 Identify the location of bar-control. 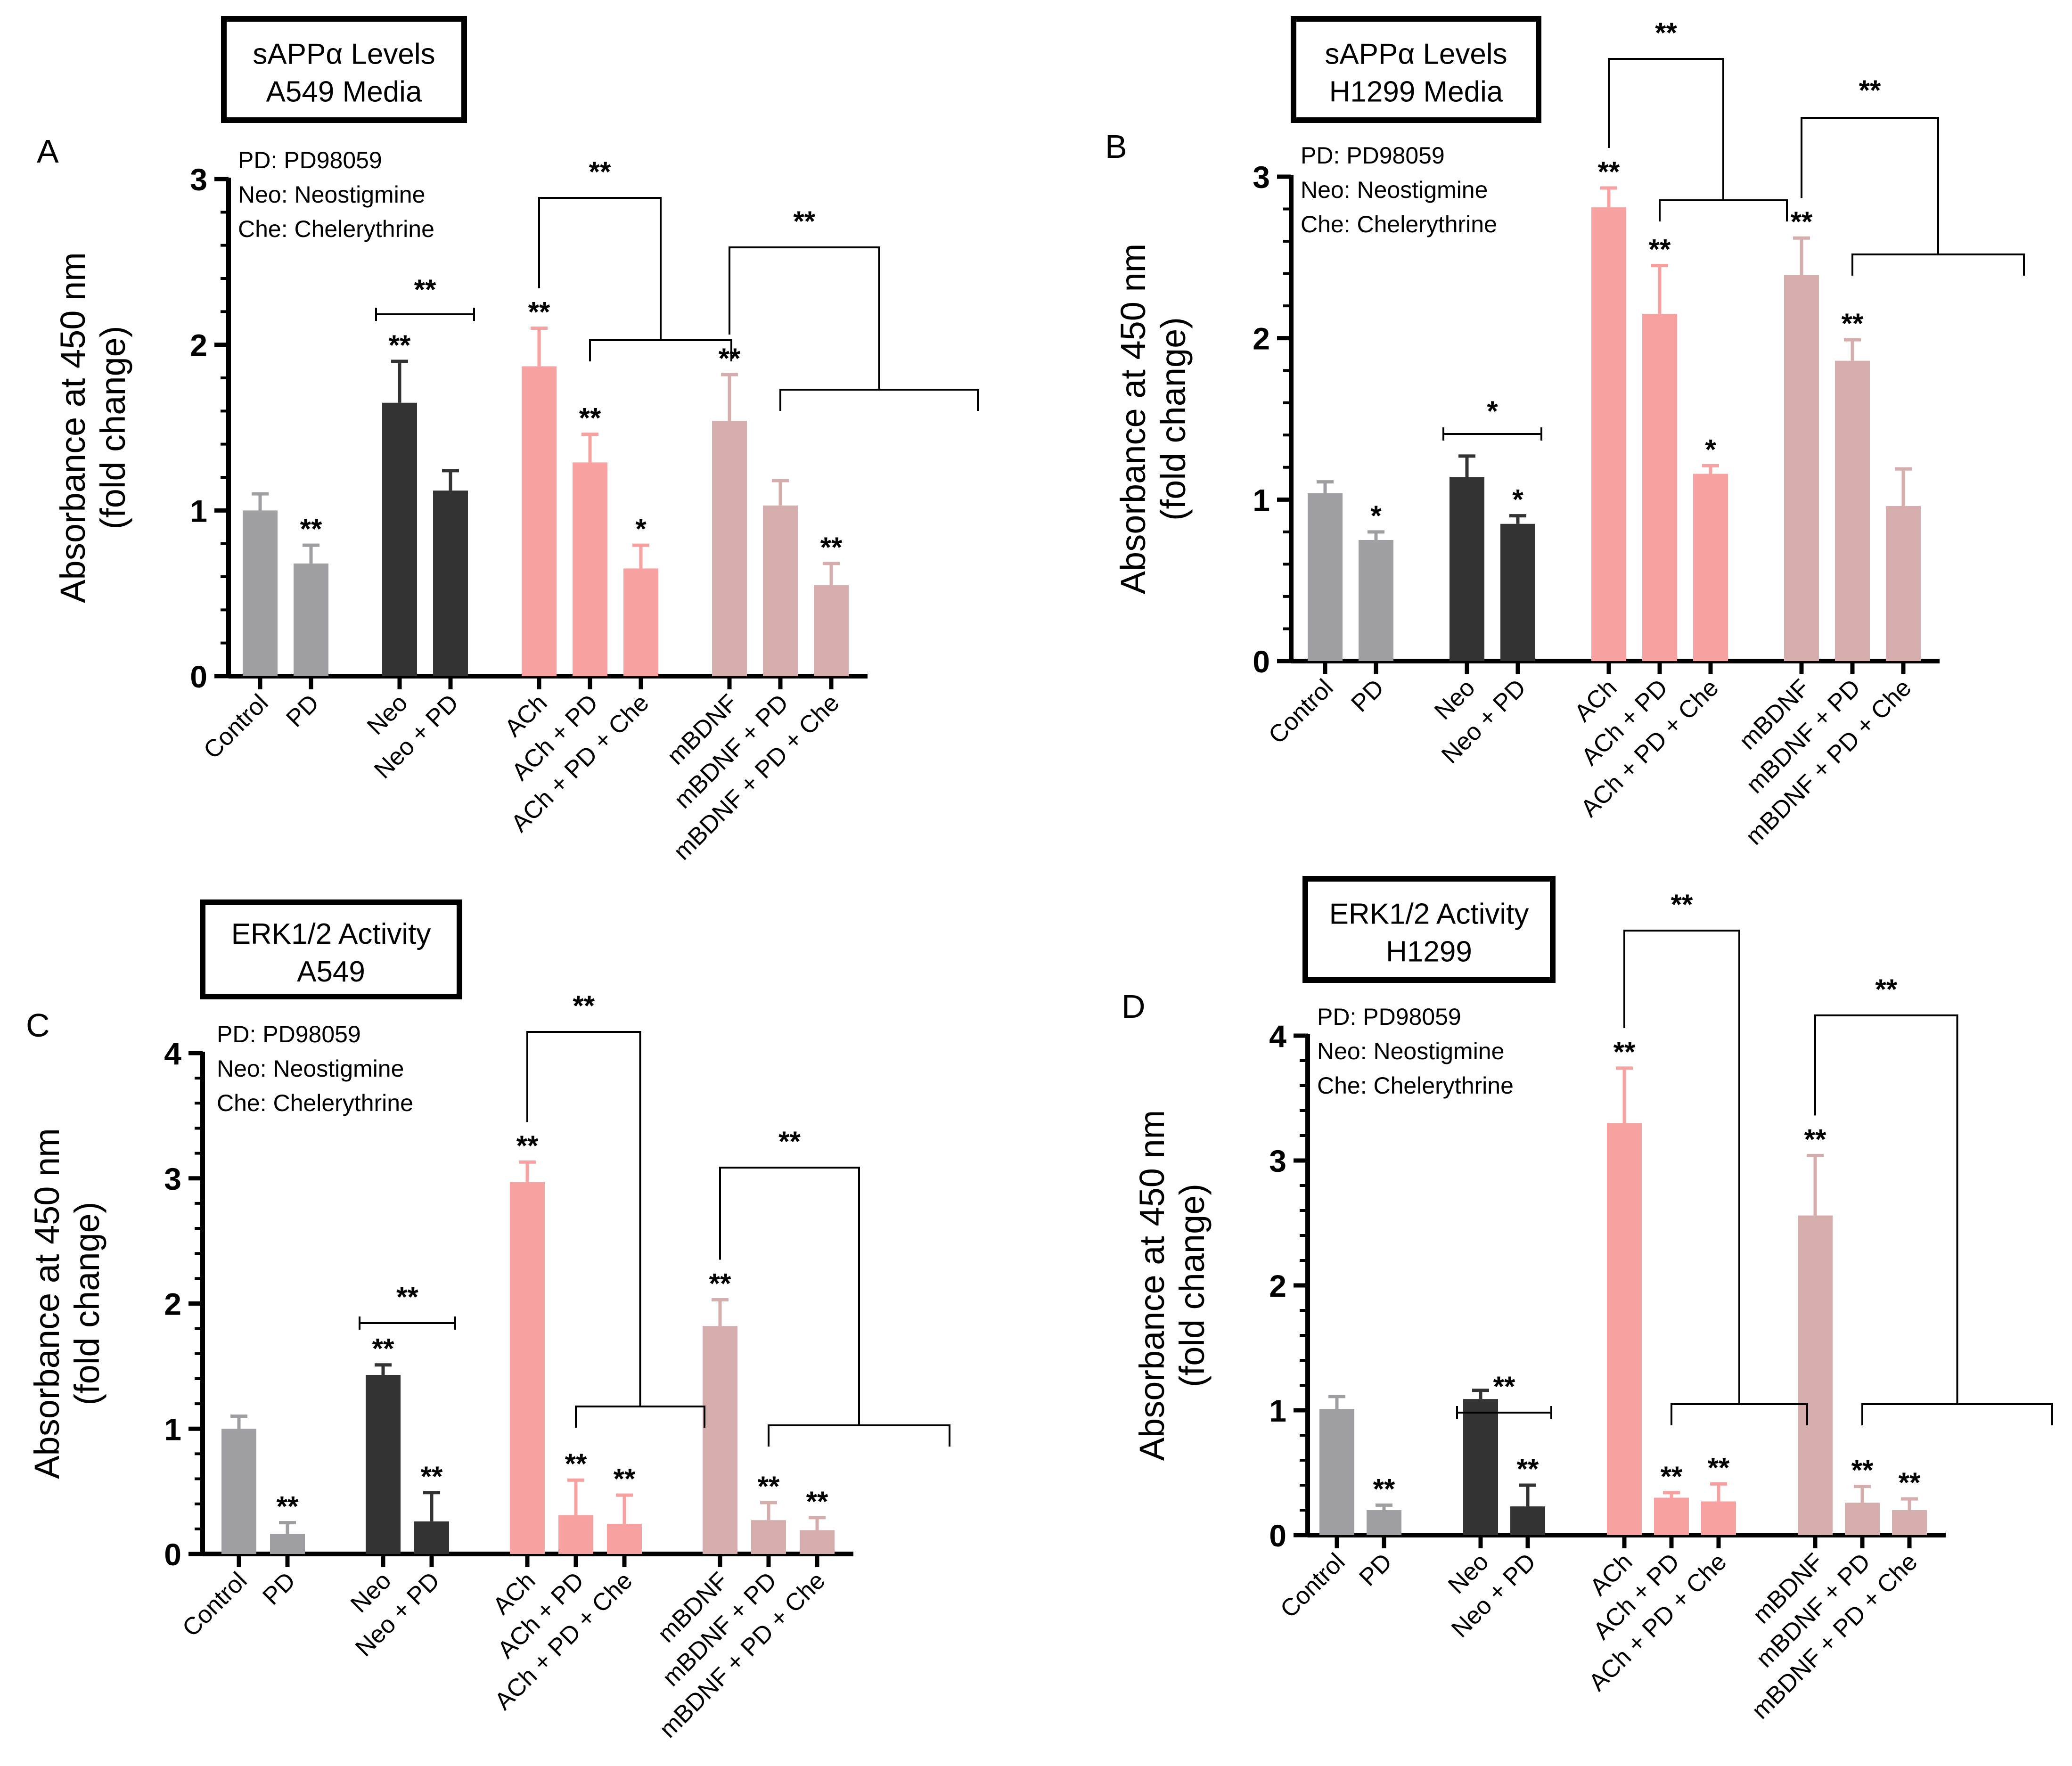
(260, 593).